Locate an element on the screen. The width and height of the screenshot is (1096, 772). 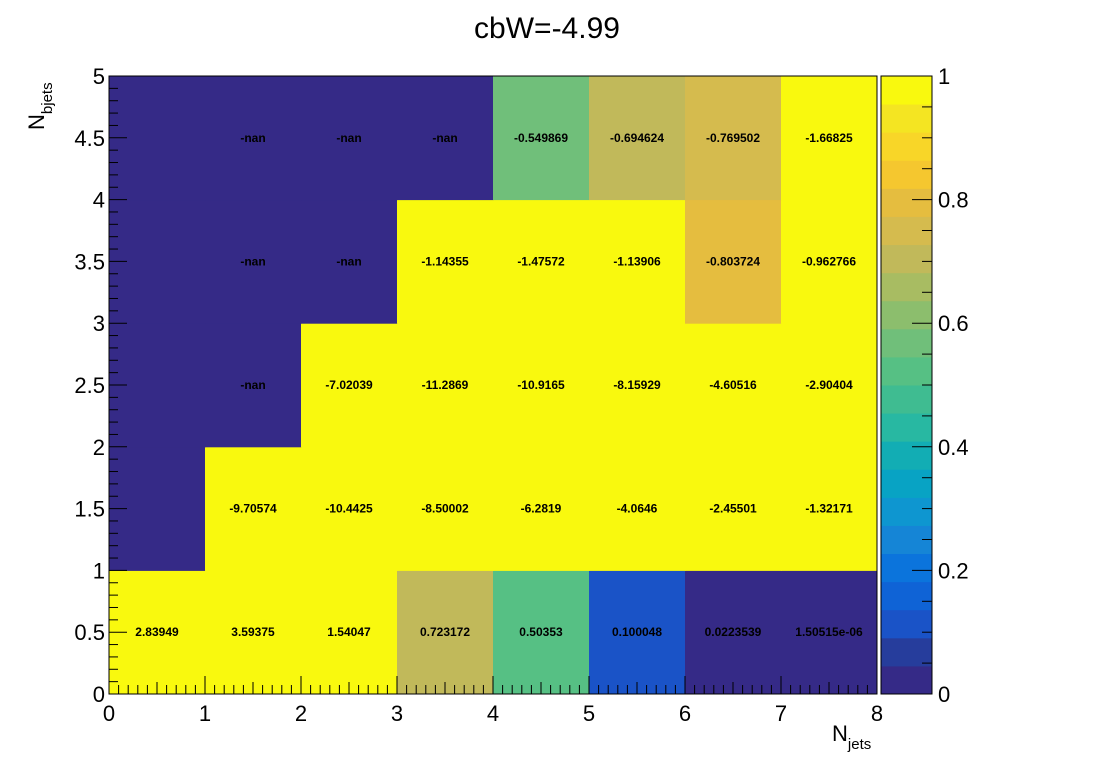
x-tick-label: 0 is located at coordinates (109, 713).